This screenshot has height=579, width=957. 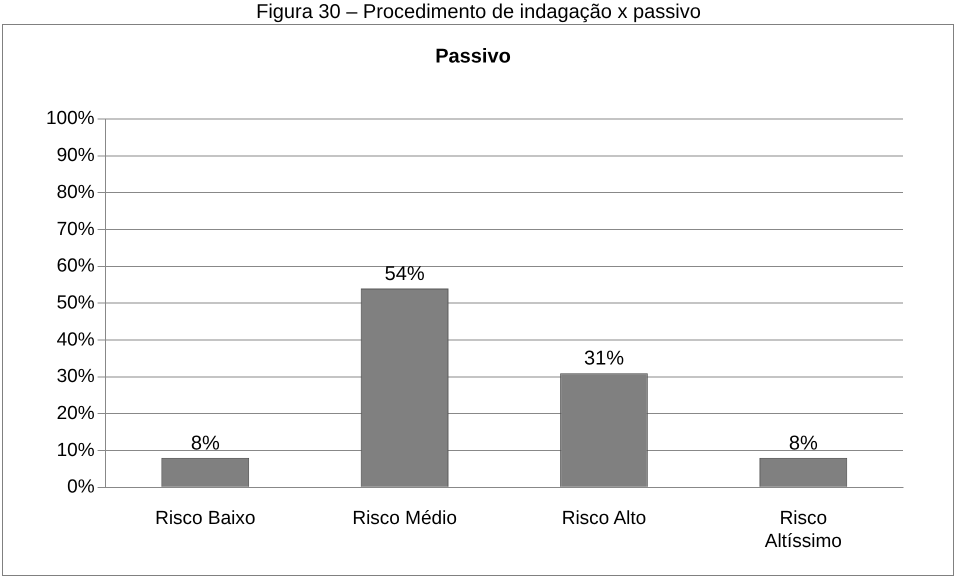 I want to click on y-tick-label: 70%, so click(x=75, y=229).